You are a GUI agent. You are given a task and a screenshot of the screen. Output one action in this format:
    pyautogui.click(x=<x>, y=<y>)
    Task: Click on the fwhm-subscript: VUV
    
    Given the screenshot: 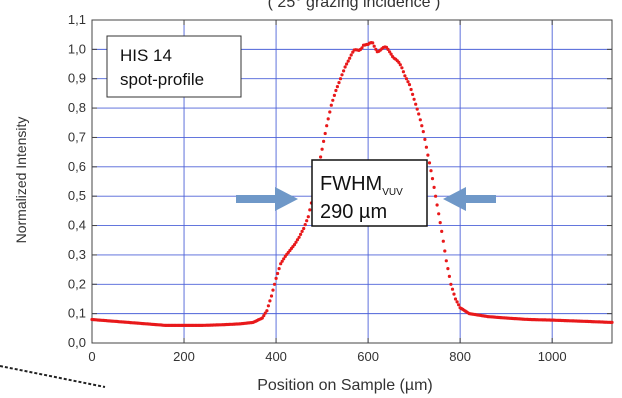 What is the action you would take?
    pyautogui.click(x=392, y=192)
    